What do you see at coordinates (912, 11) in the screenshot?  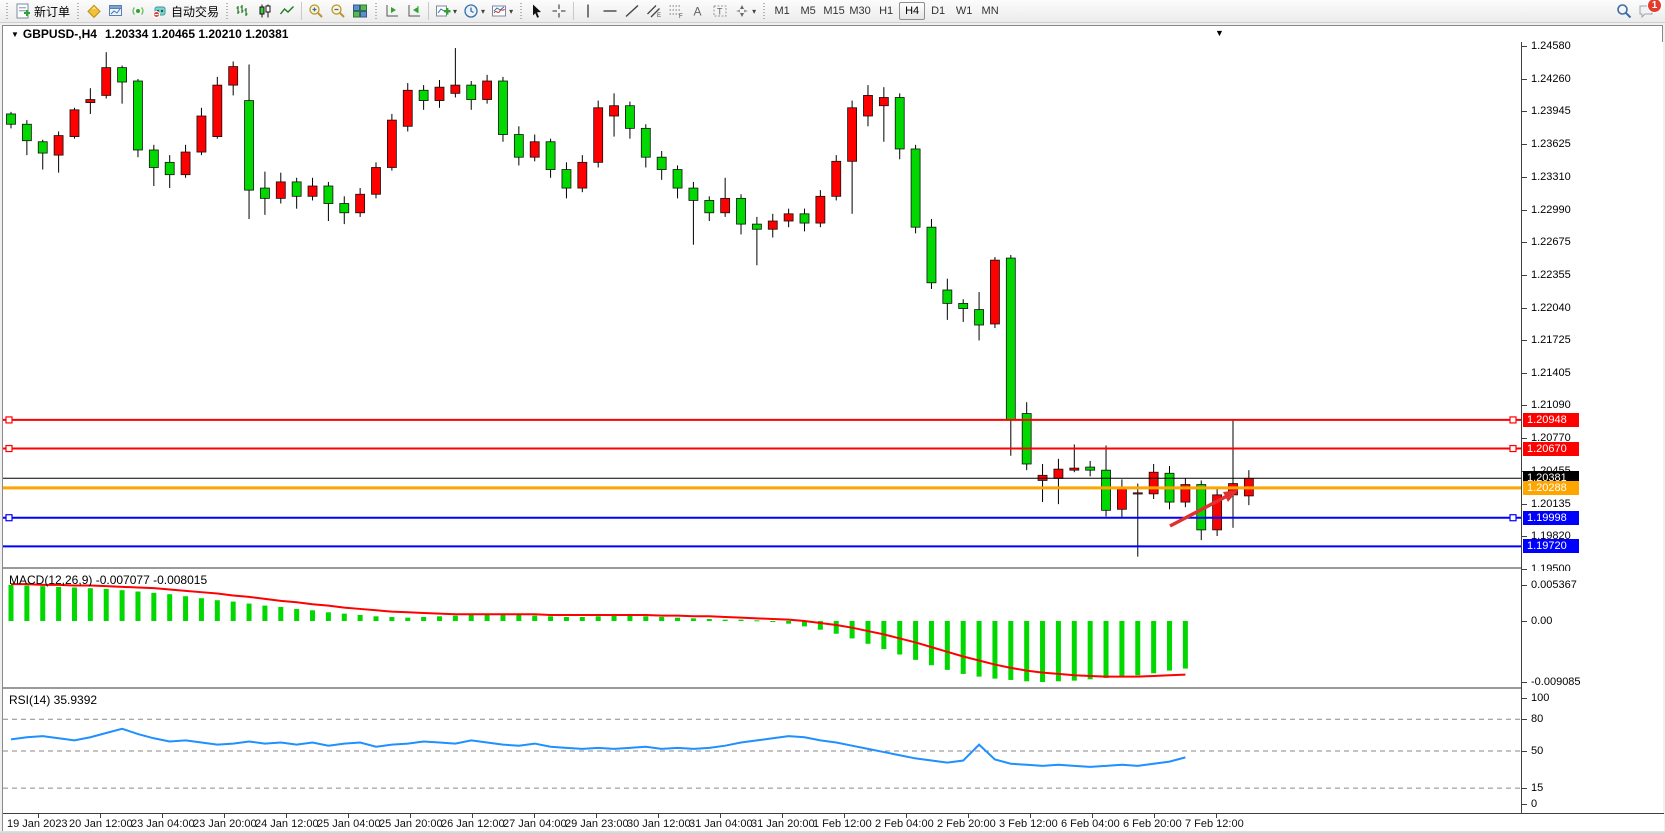 I see `timeframe-button-h4: H4` at bounding box center [912, 11].